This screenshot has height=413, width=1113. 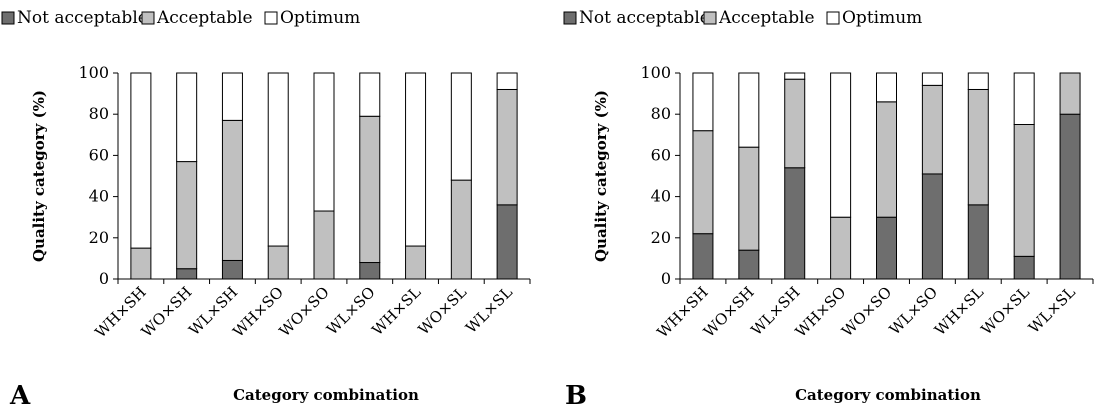 What do you see at coordinates (682, 312) in the screenshot?
I see `x-tick-label: WH×SH` at bounding box center [682, 312].